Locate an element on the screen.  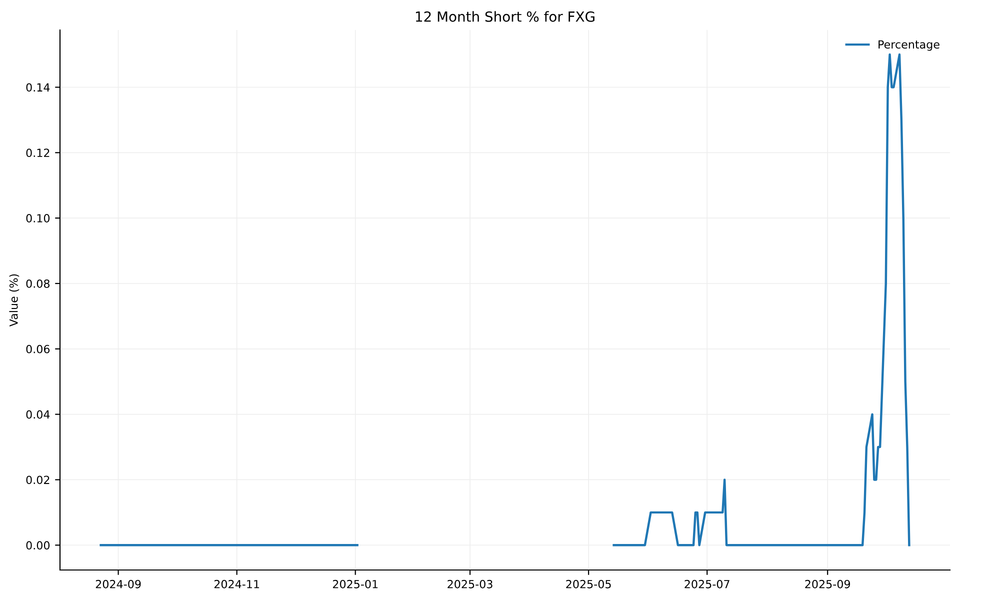
y-tick-label: 0.10 is located at coordinates (38, 218).